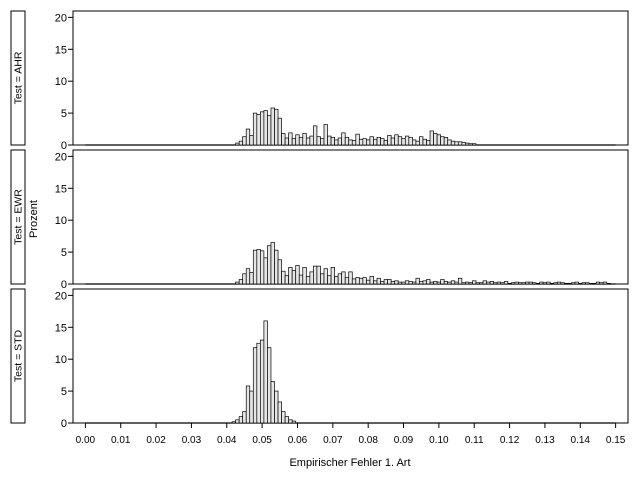  Describe the element at coordinates (227, 440) in the screenshot. I see `x-tick-label: 0.04` at that location.